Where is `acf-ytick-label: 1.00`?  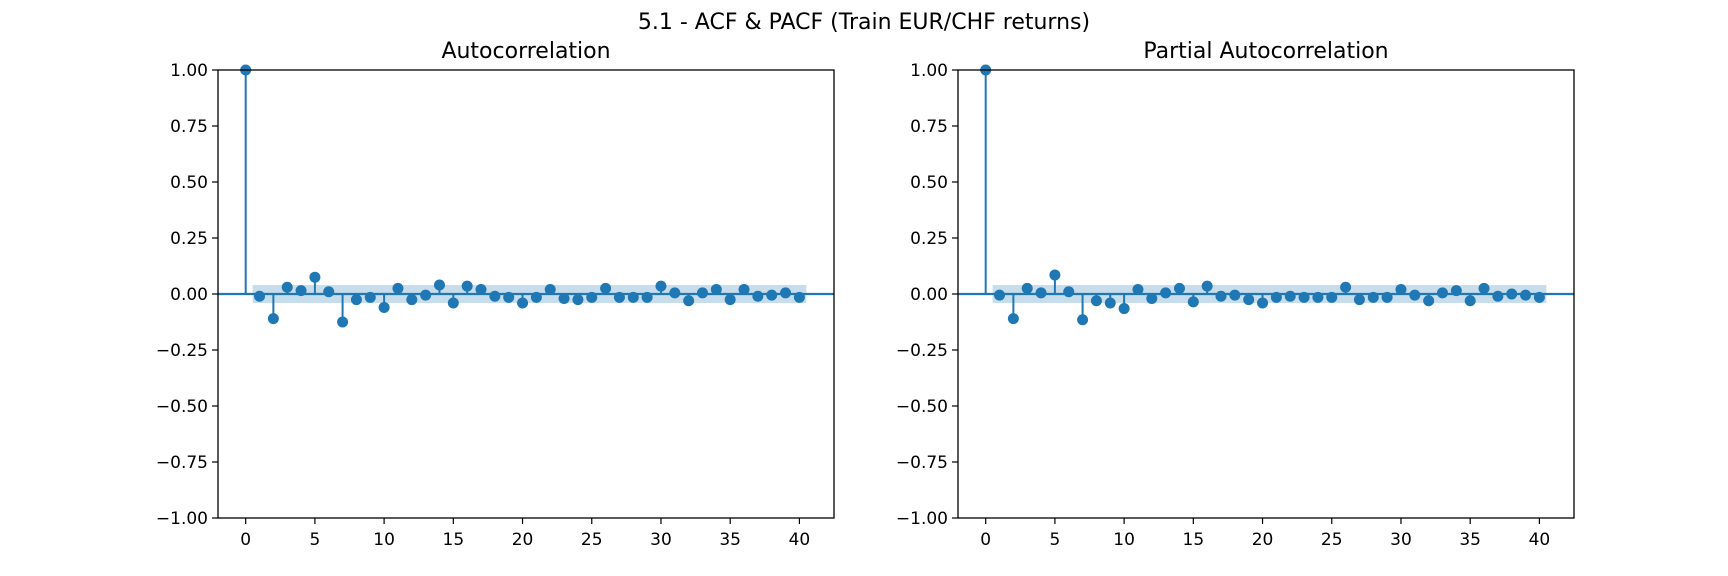
acf-ytick-label: 1.00 is located at coordinates (189, 71).